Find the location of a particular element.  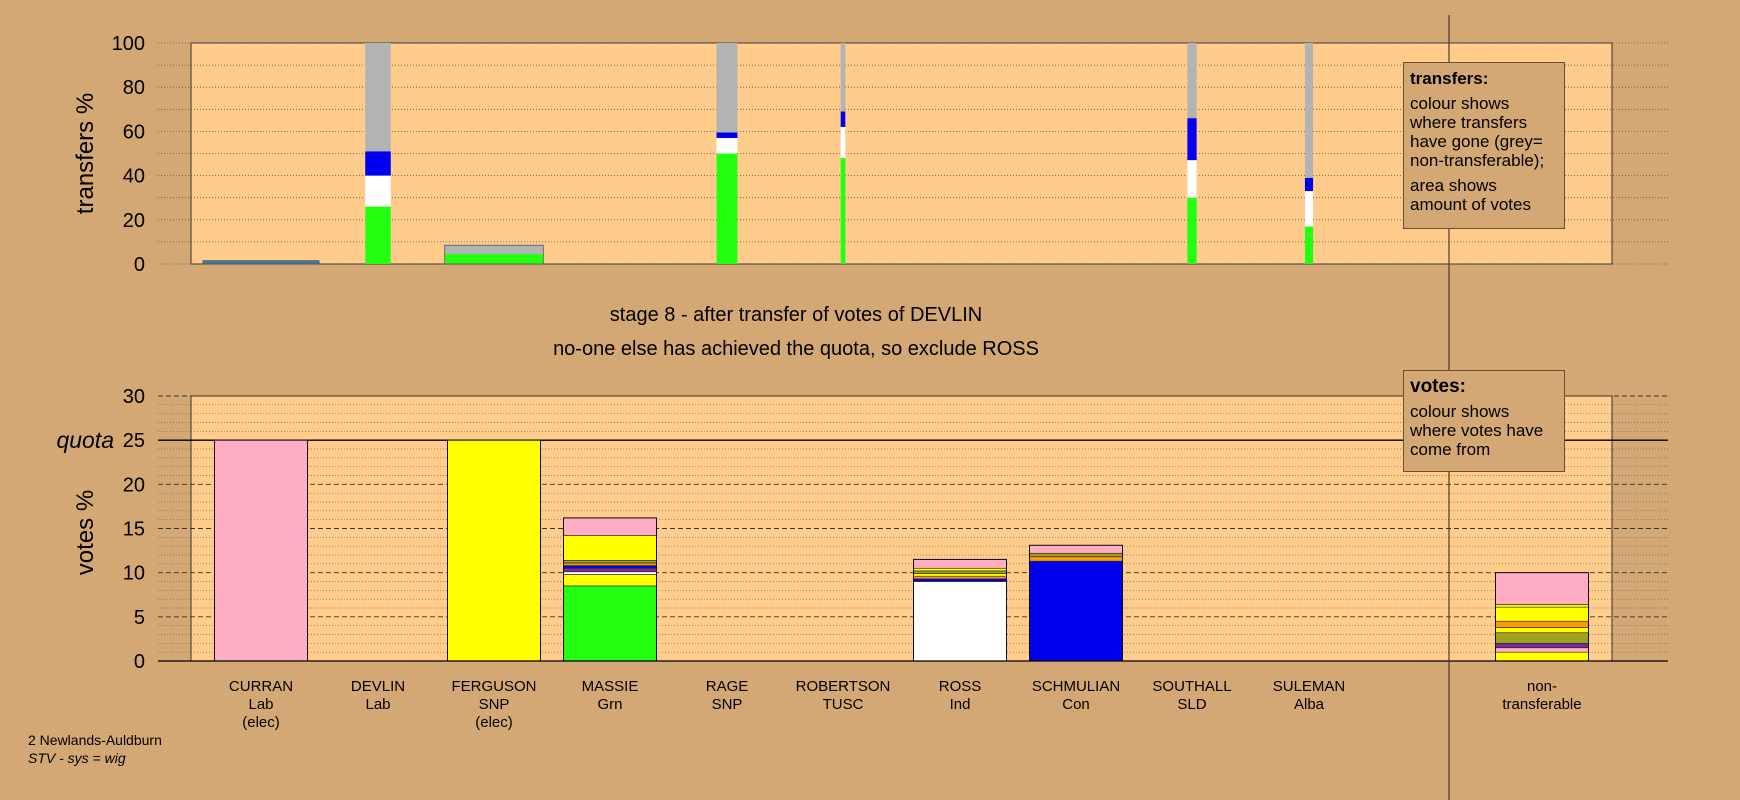

candidate-name: SULEMAN is located at coordinates (1309, 686).